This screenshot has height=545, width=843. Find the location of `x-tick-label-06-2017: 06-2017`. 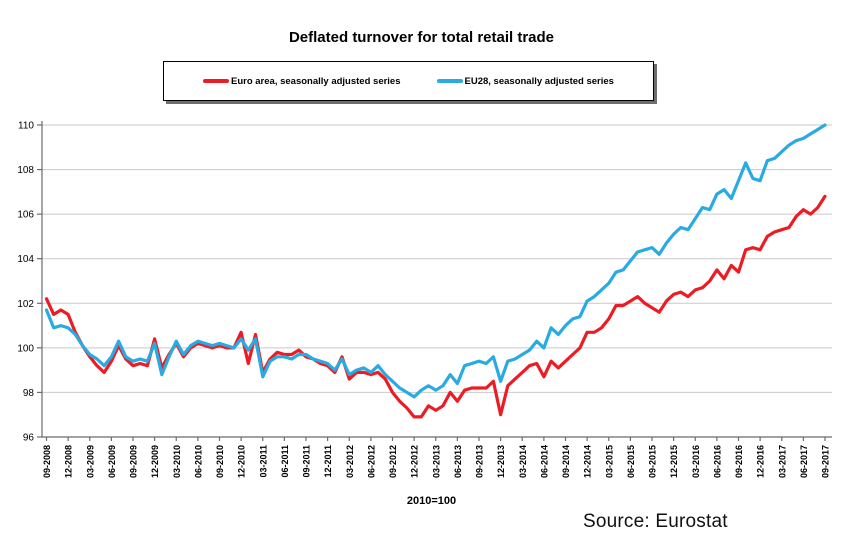

x-tick-label-06-2017: 06-2017 is located at coordinates (804, 461).